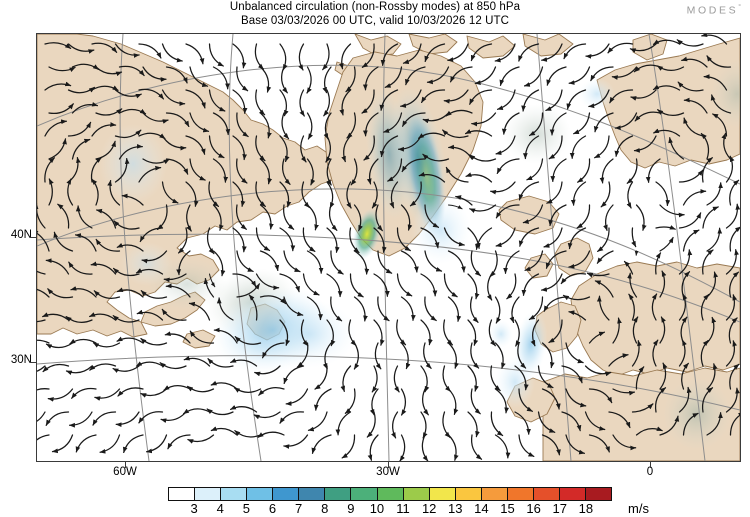 This screenshot has width=750, height=517. I want to click on lon-tick-60w, so click(125, 465).